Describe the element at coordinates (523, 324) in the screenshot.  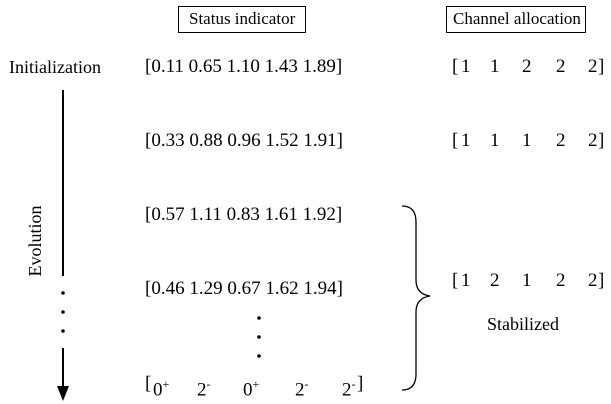
I see `stabilized-label: Stabilized` at that location.